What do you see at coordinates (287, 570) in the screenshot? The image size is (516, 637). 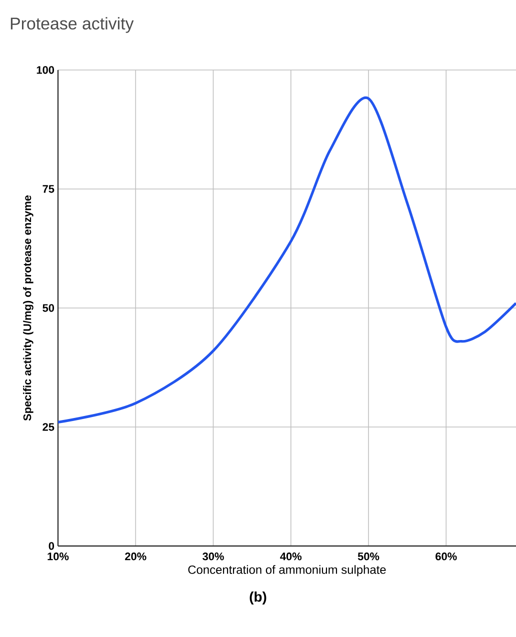 I see `x-axis-title: Concentration of ammonium sulphate` at bounding box center [287, 570].